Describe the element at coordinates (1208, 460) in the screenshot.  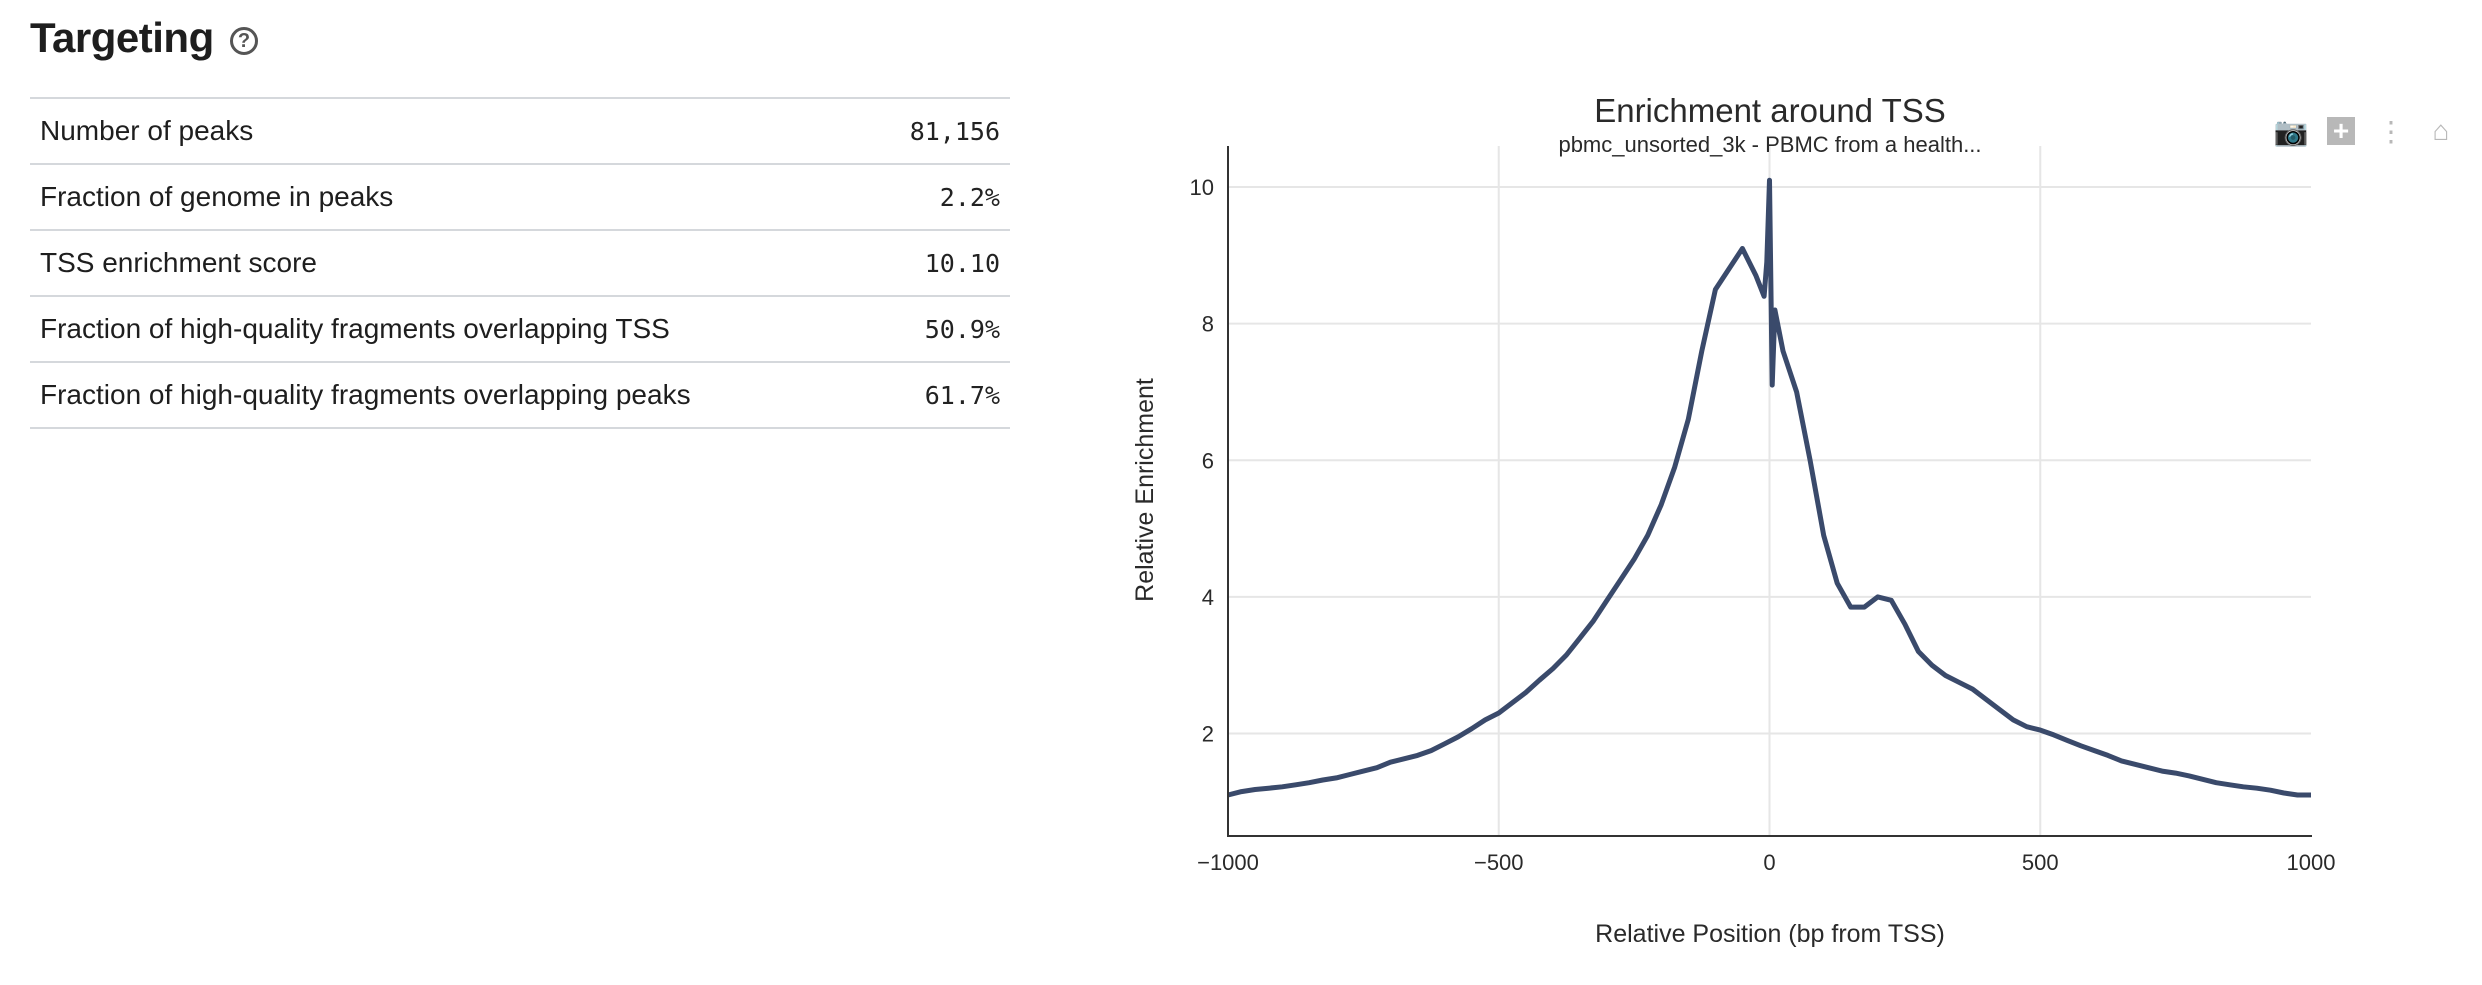
I see `y-tick-label: 6` at that location.